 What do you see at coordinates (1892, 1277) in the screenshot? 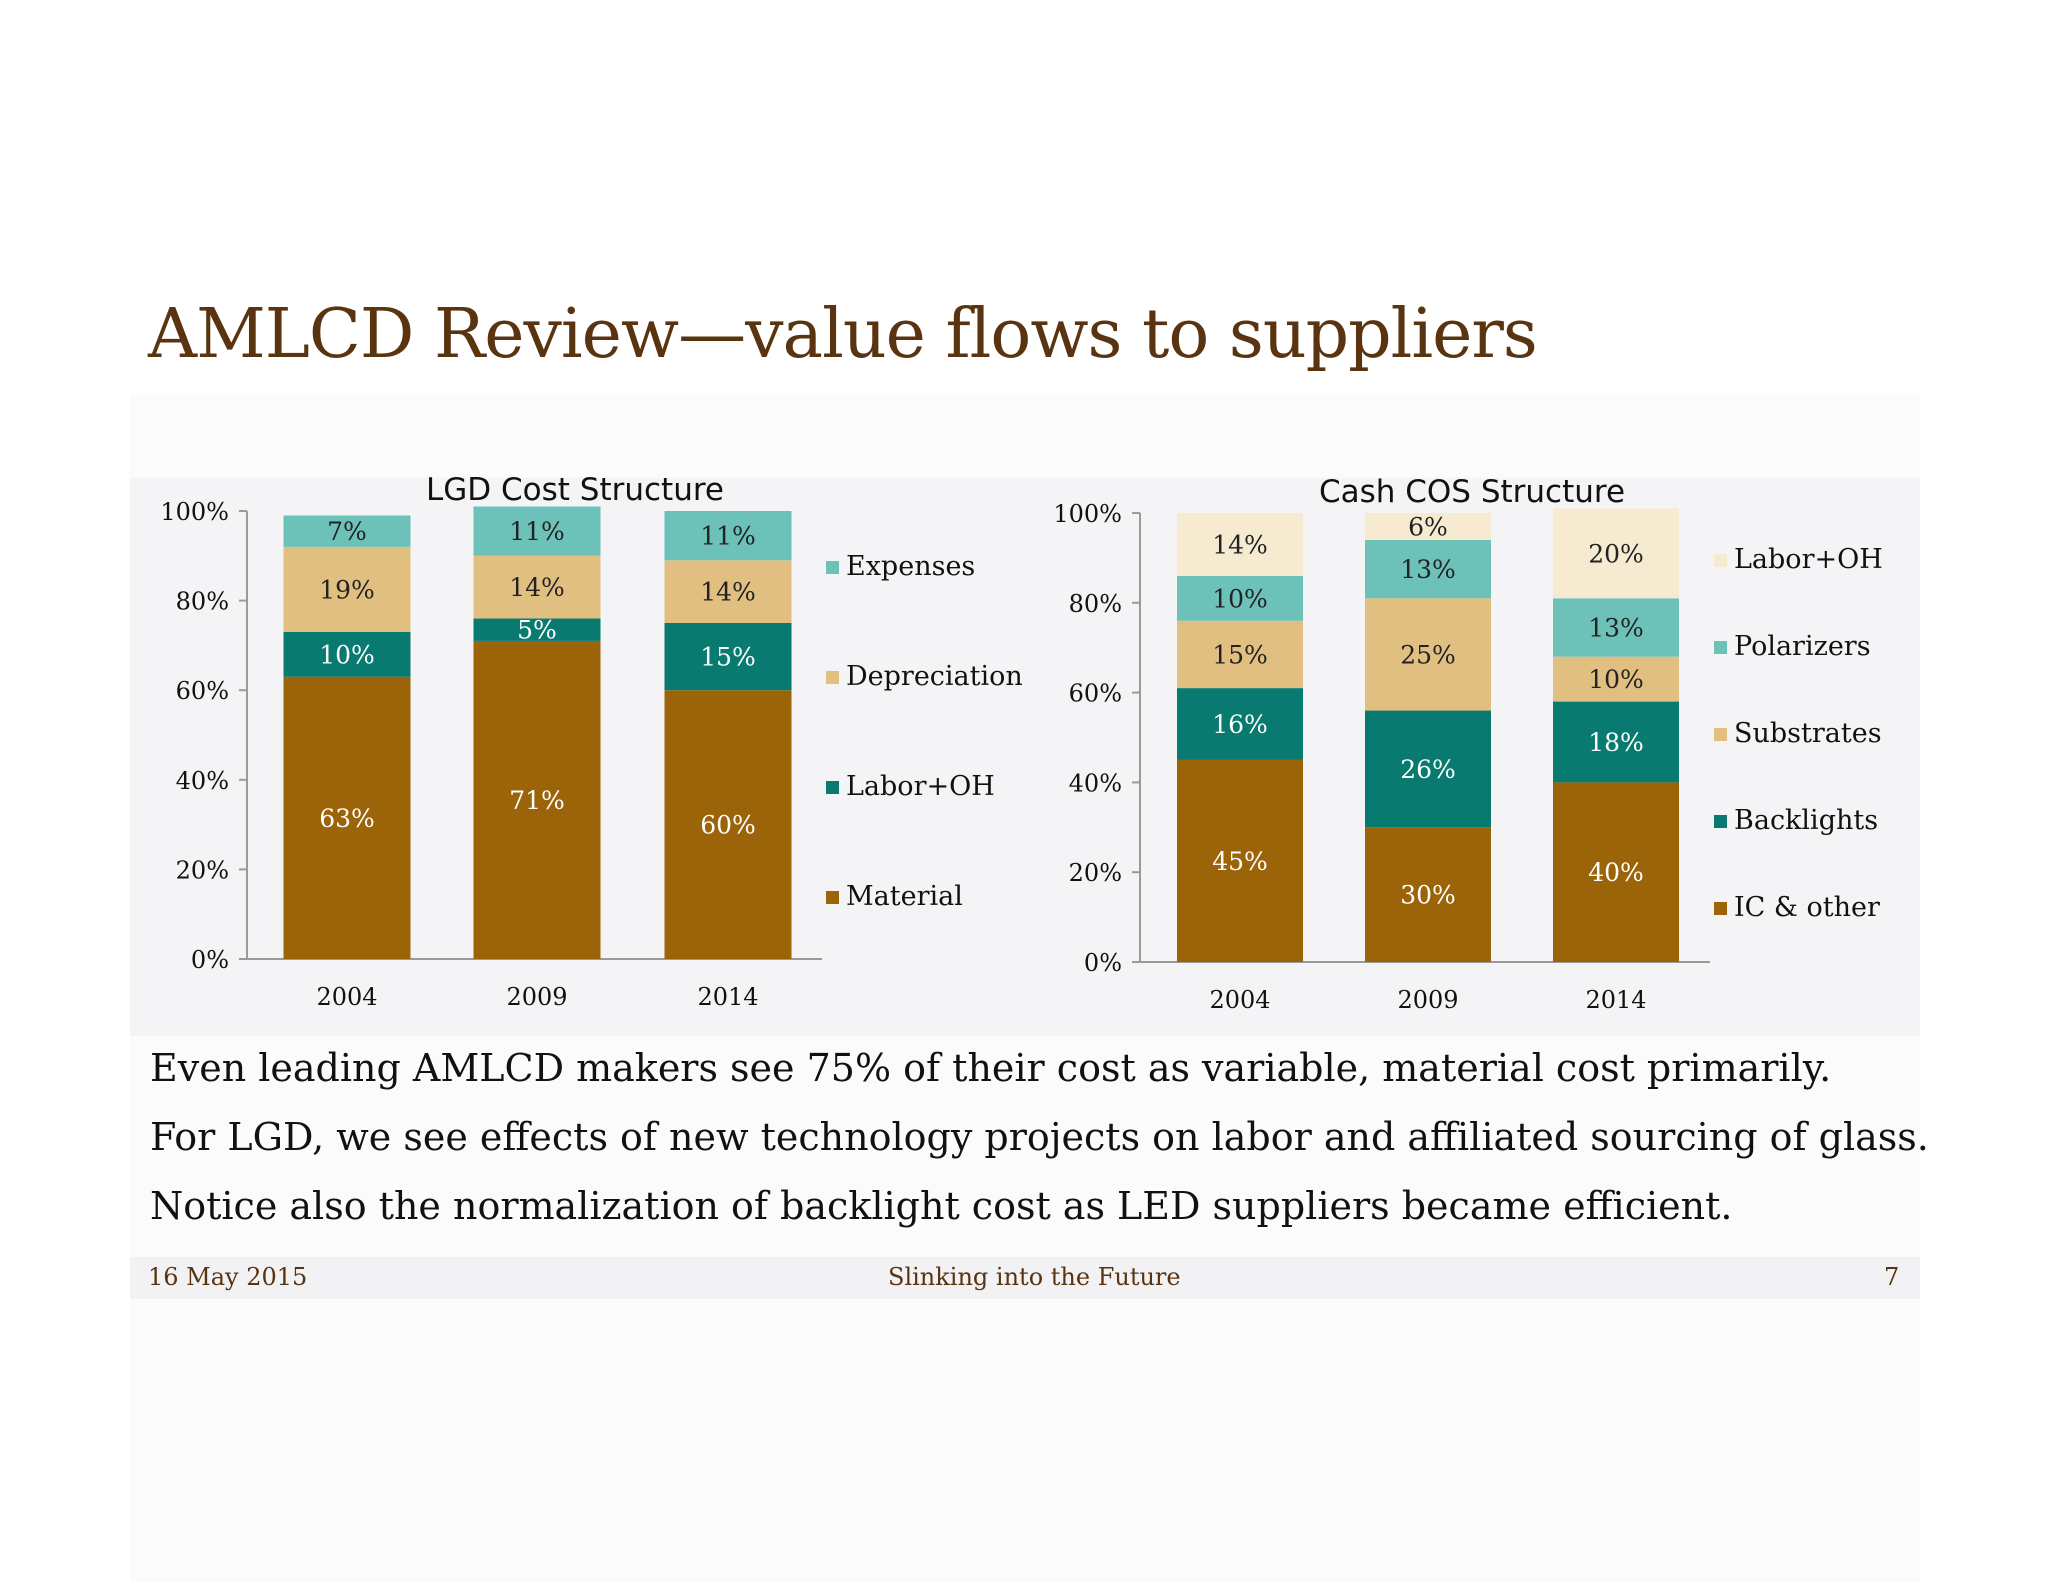
I see `footer-page-number: 7` at bounding box center [1892, 1277].